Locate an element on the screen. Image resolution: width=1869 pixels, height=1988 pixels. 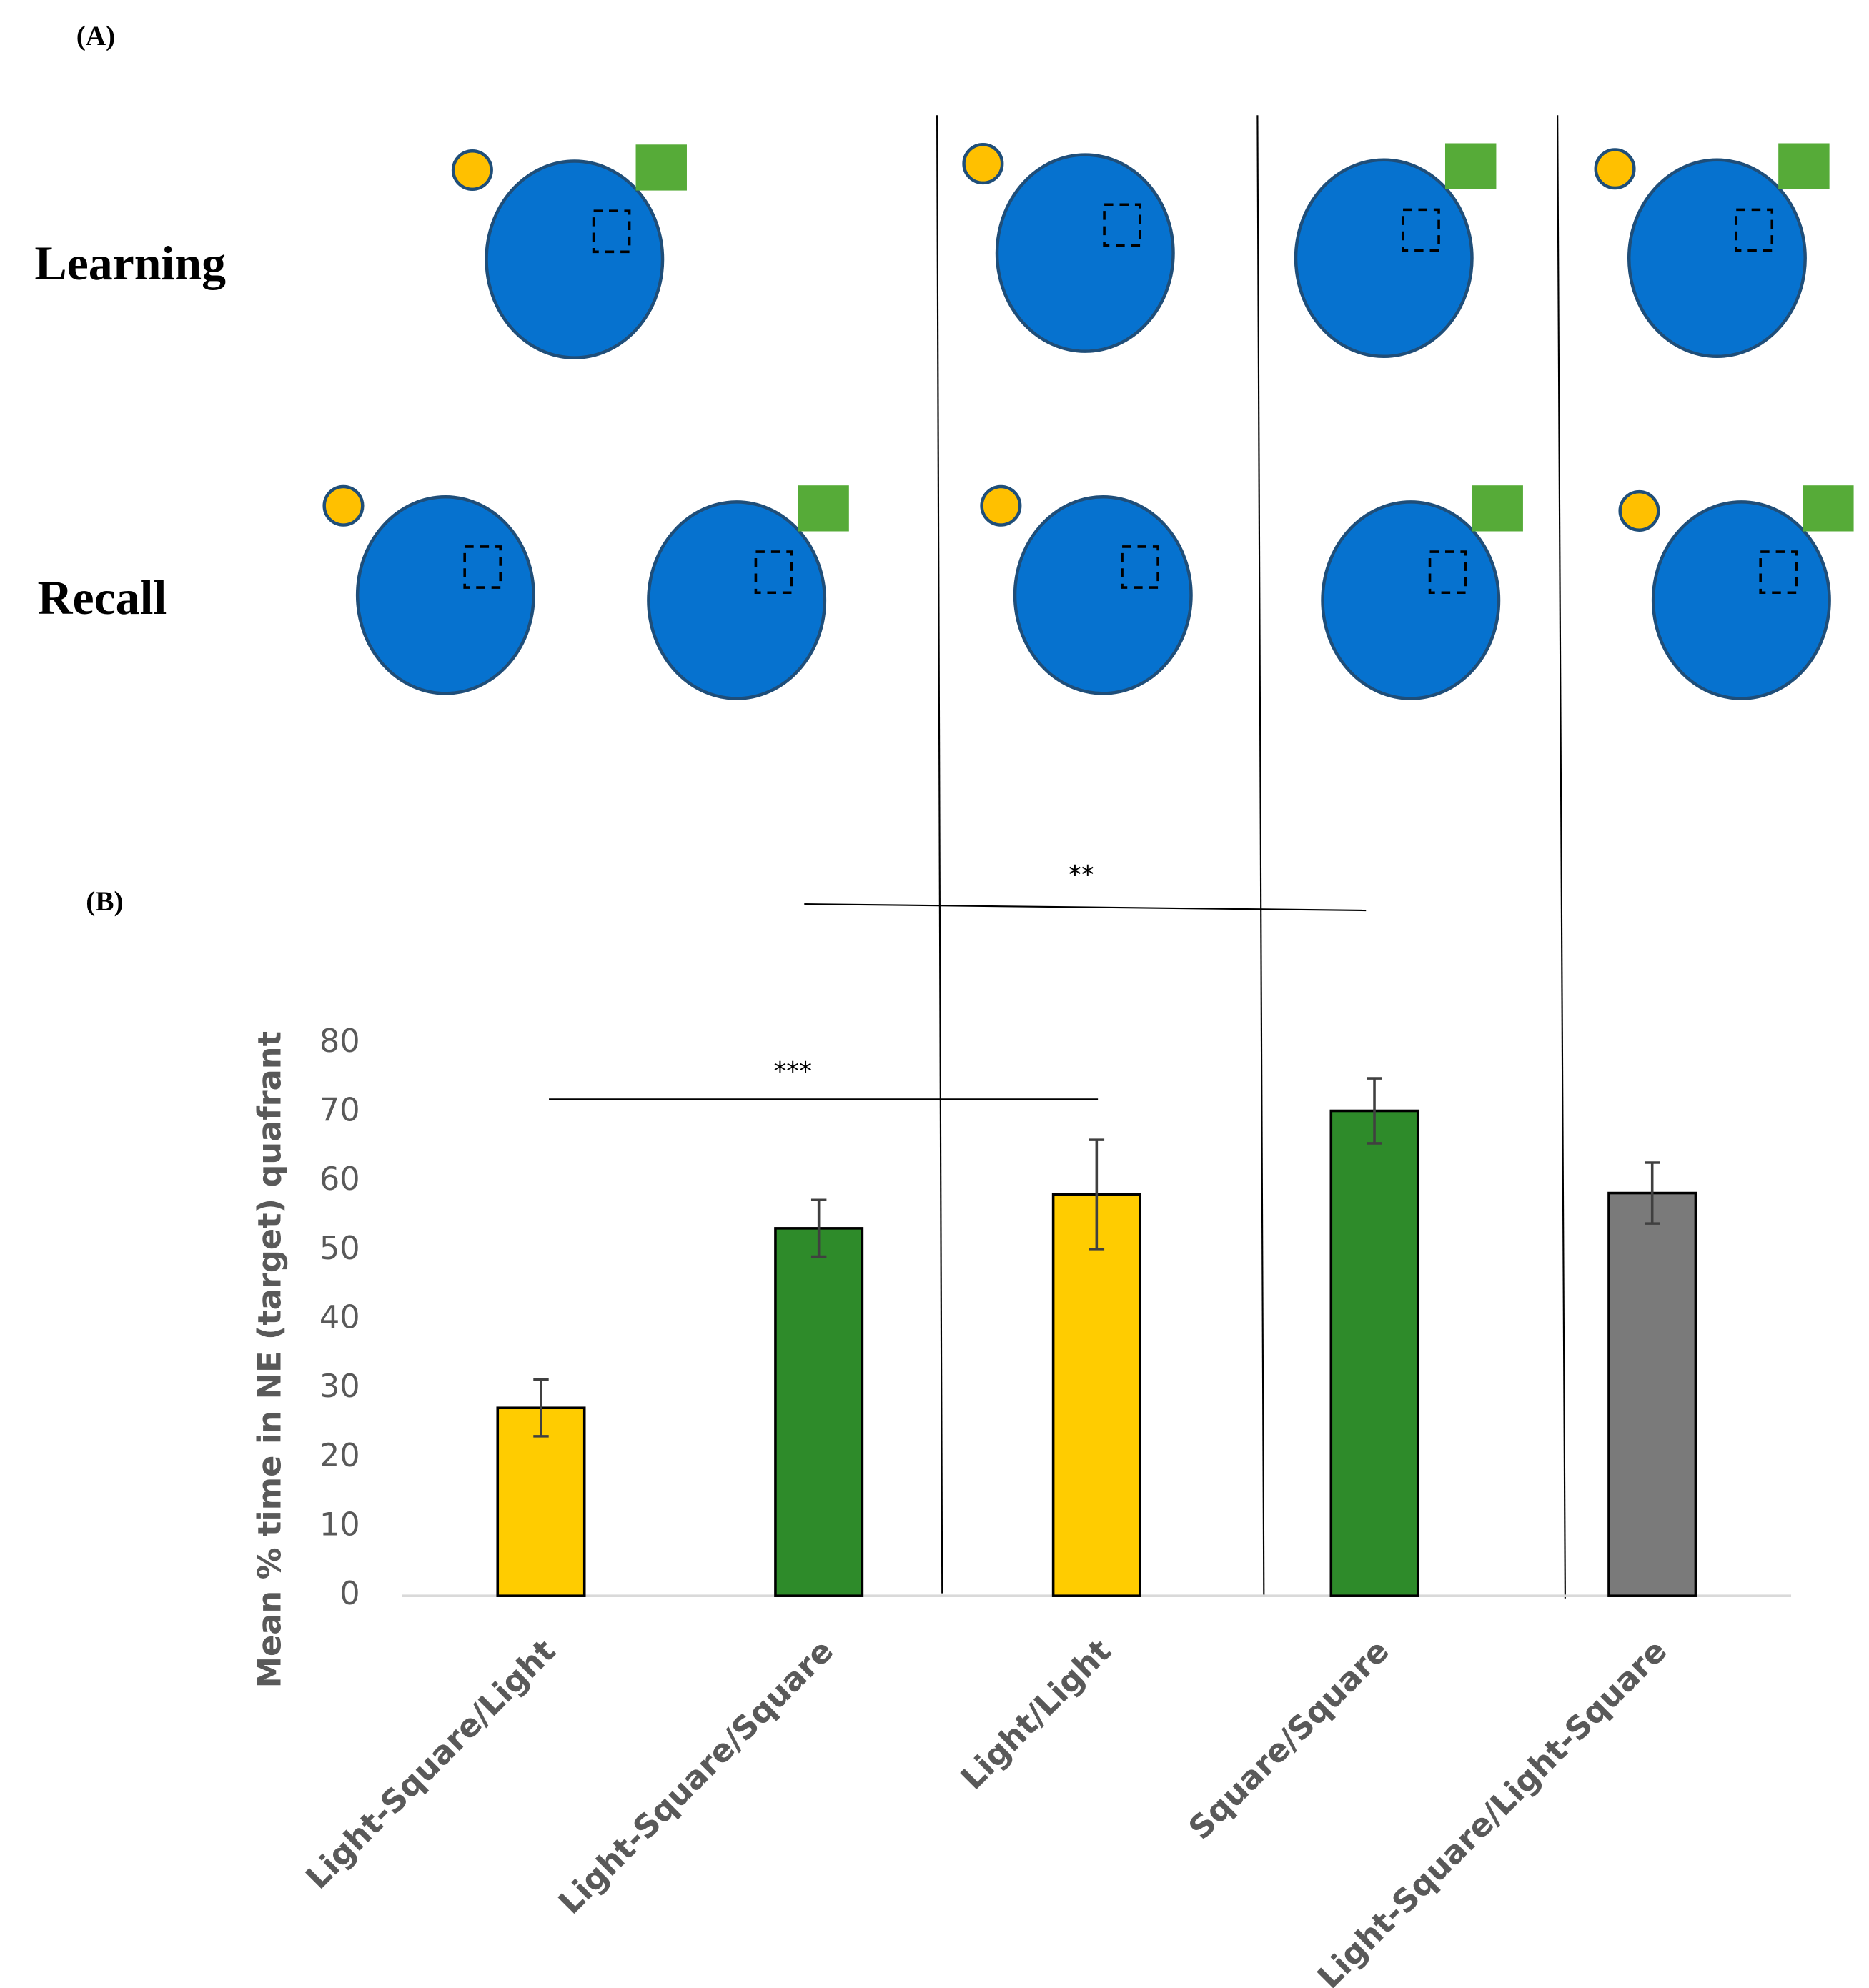
y-tick-label: 50 is located at coordinates (339, 1248).